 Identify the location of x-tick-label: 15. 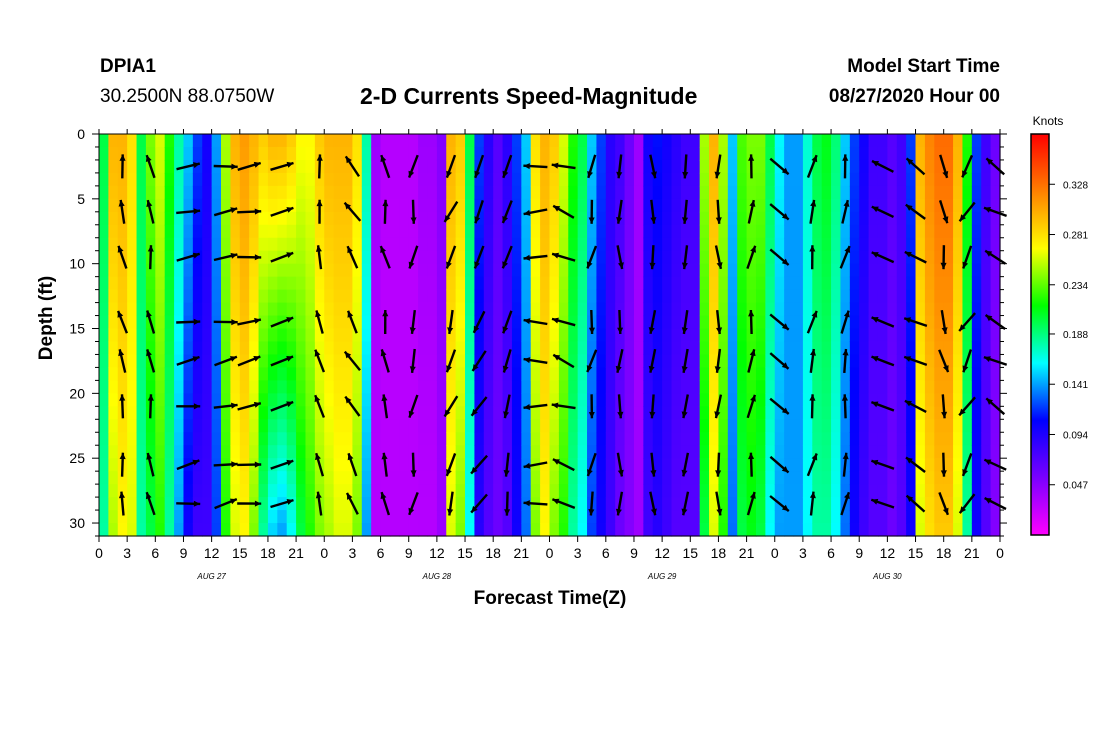
(465, 553).